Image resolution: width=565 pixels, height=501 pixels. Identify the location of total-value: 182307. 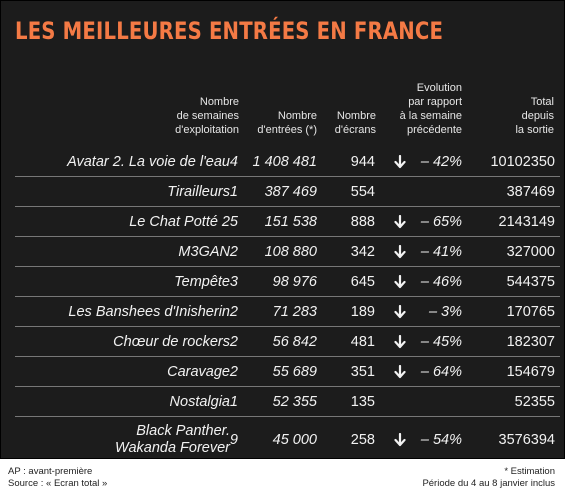
(530, 341).